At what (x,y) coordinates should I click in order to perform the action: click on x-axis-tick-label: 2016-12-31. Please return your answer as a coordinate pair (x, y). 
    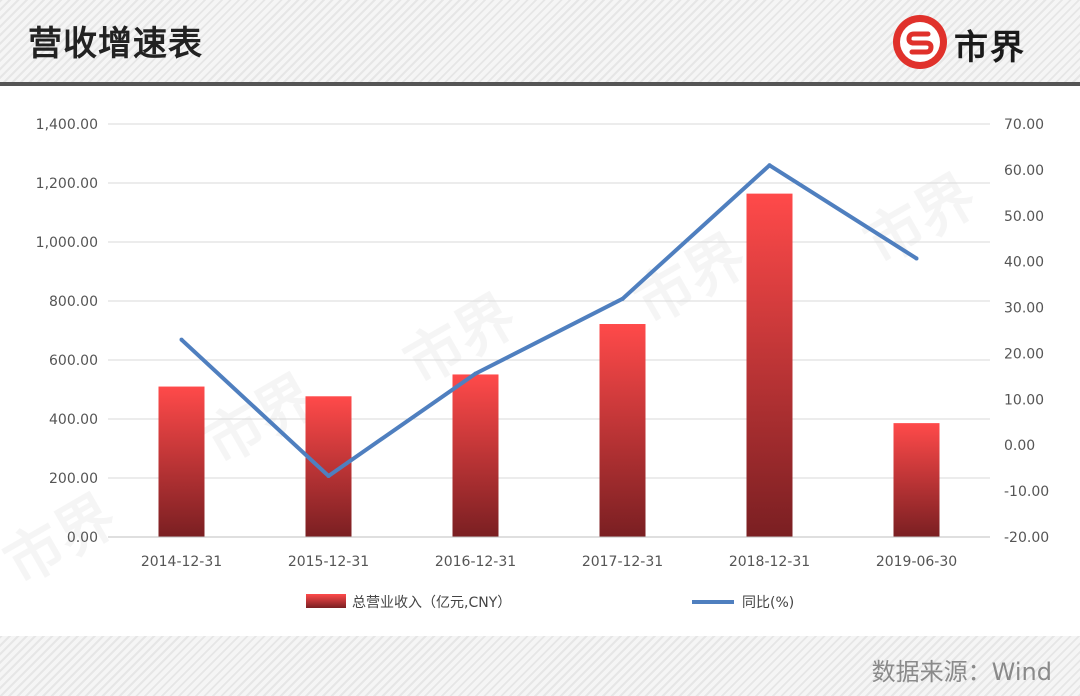
    Looking at the image, I should click on (475, 562).